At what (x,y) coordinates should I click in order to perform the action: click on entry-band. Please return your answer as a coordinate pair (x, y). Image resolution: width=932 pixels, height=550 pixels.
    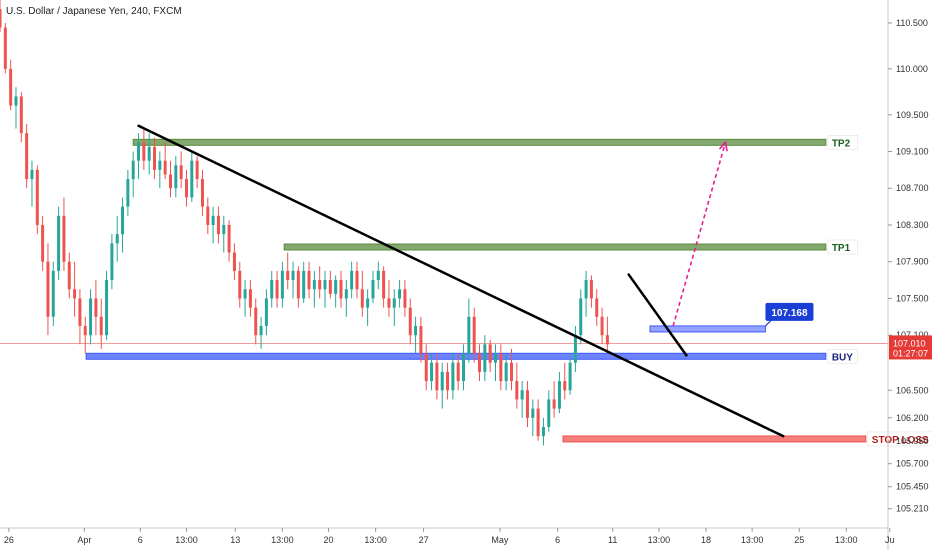
    Looking at the image, I should click on (707, 329).